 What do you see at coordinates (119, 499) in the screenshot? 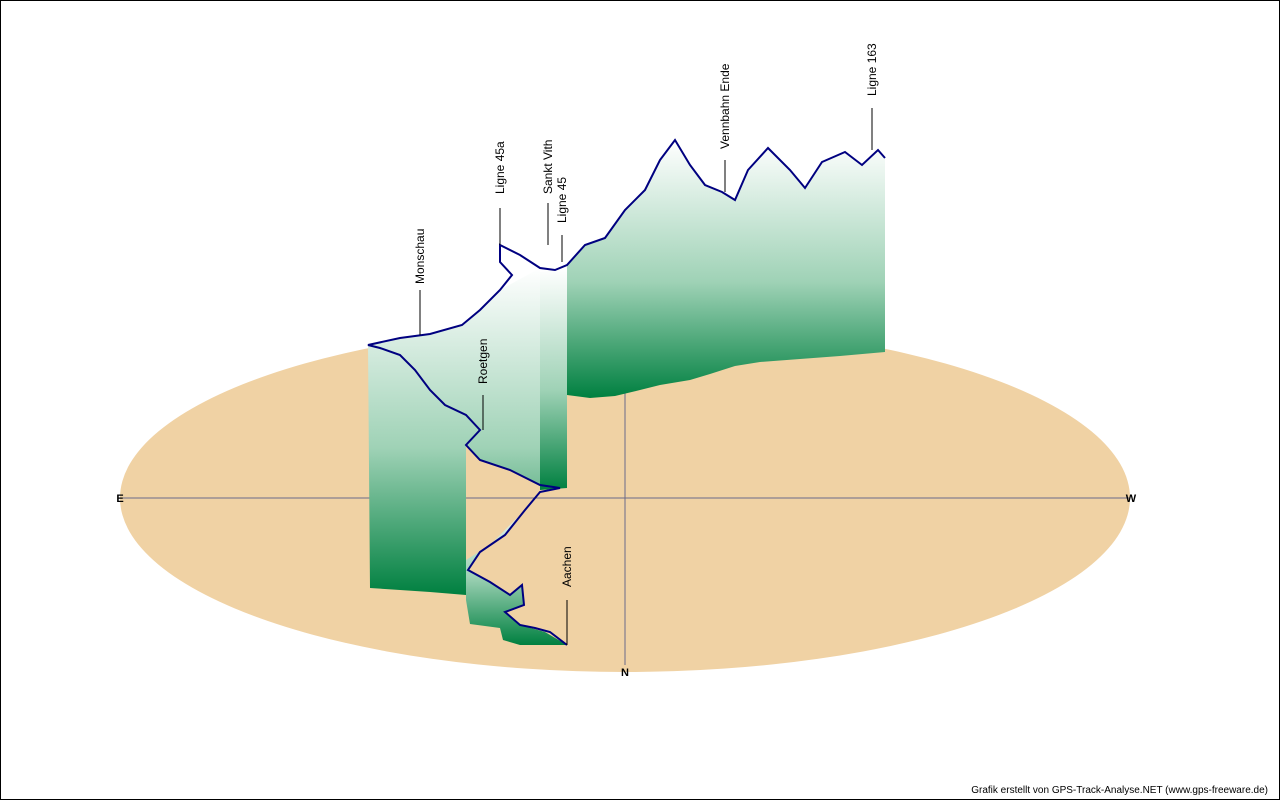
I see `compass-east: E` at bounding box center [119, 499].